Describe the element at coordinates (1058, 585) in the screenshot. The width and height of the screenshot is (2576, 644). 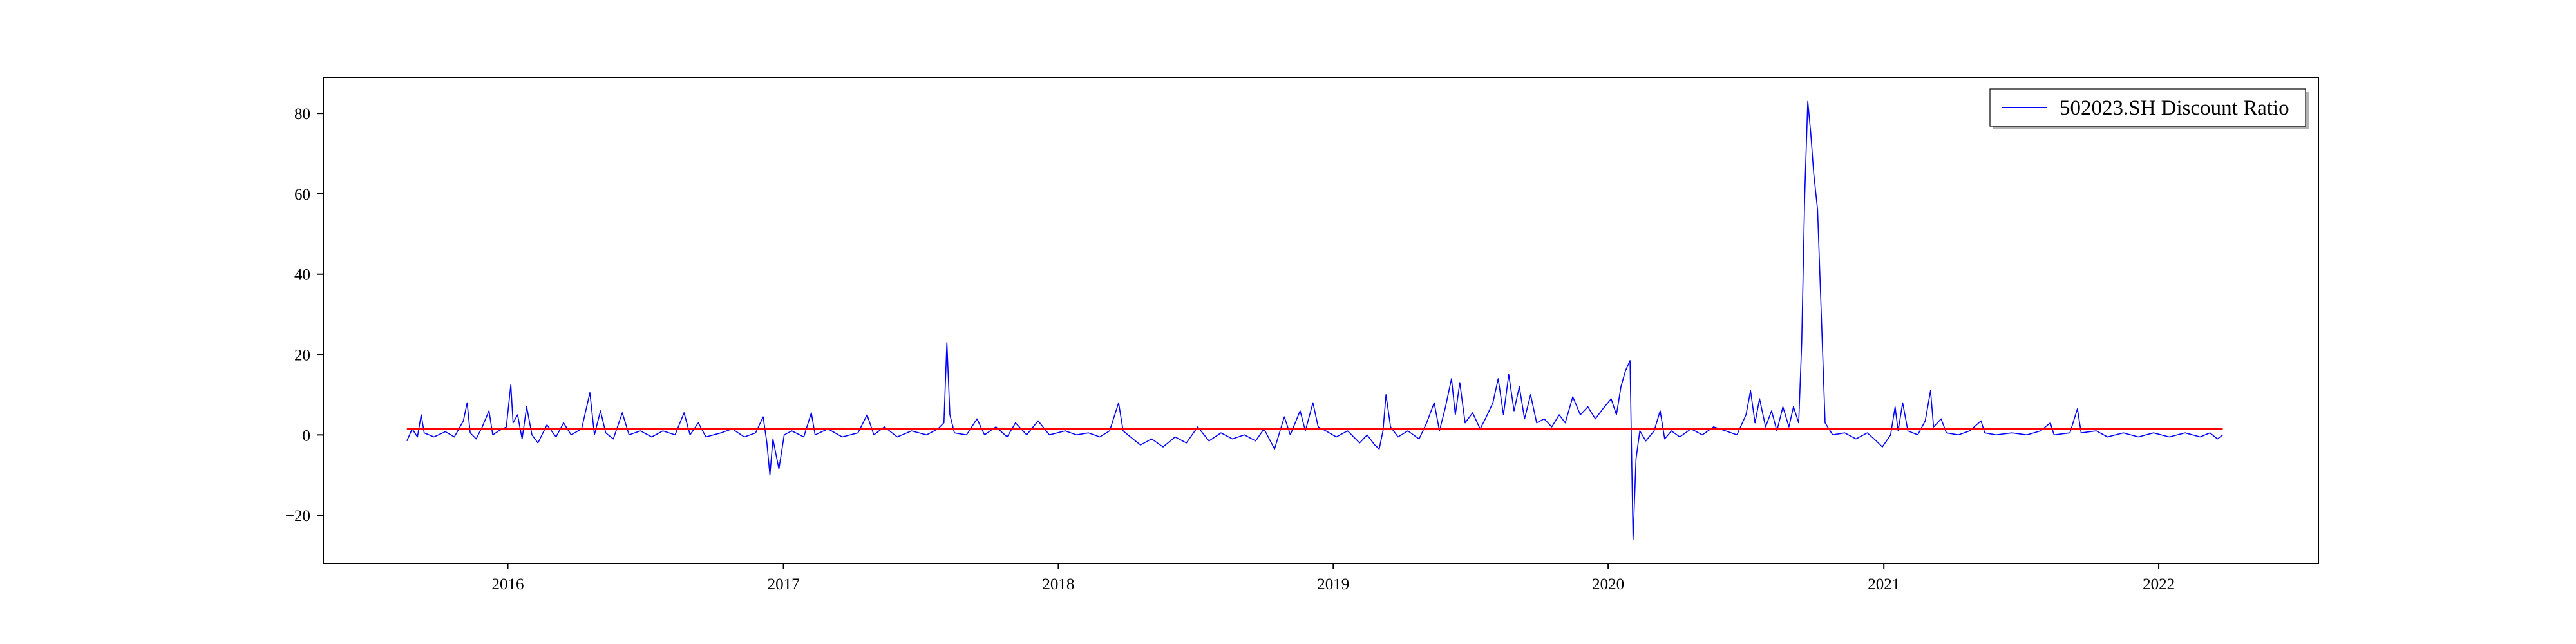
I see `x-tick-label: 2018` at that location.